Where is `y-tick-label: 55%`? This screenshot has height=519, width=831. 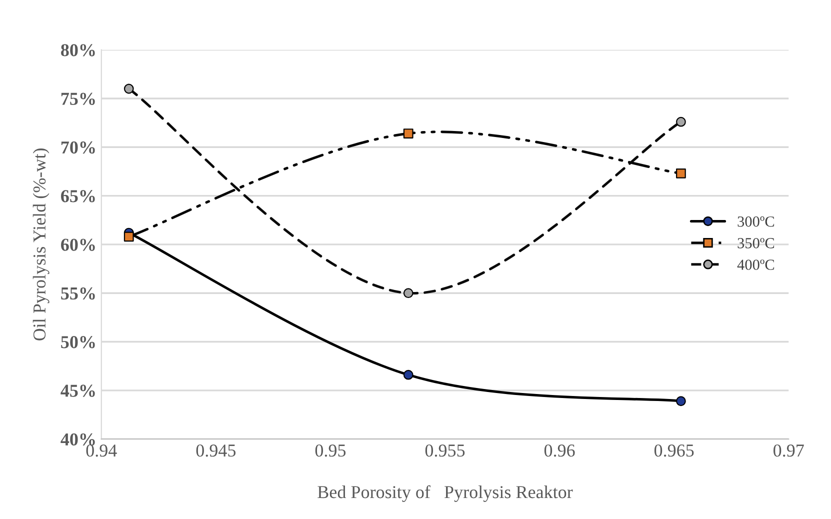 y-tick-label: 55% is located at coordinates (78, 293).